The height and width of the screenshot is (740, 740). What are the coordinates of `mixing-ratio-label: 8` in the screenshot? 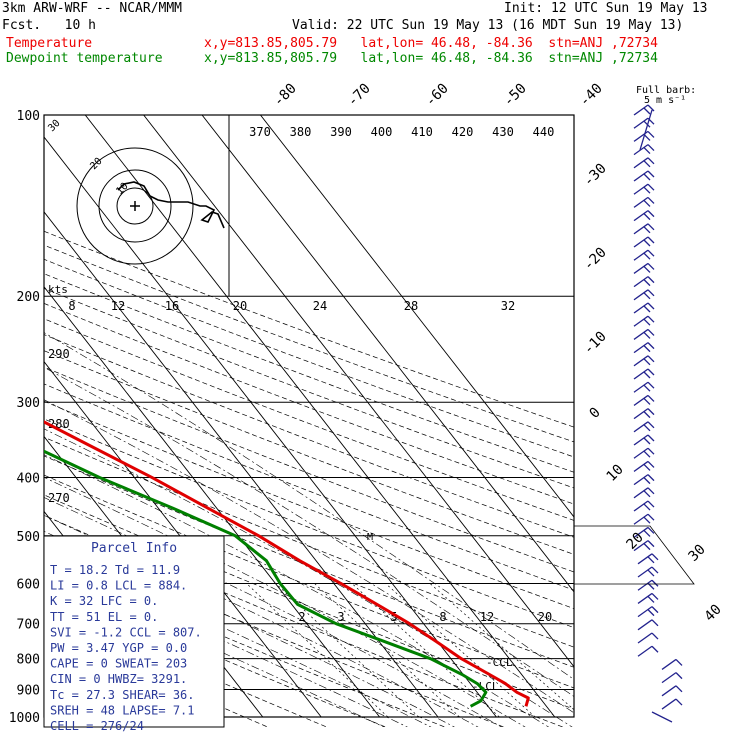 It's located at (442, 617).